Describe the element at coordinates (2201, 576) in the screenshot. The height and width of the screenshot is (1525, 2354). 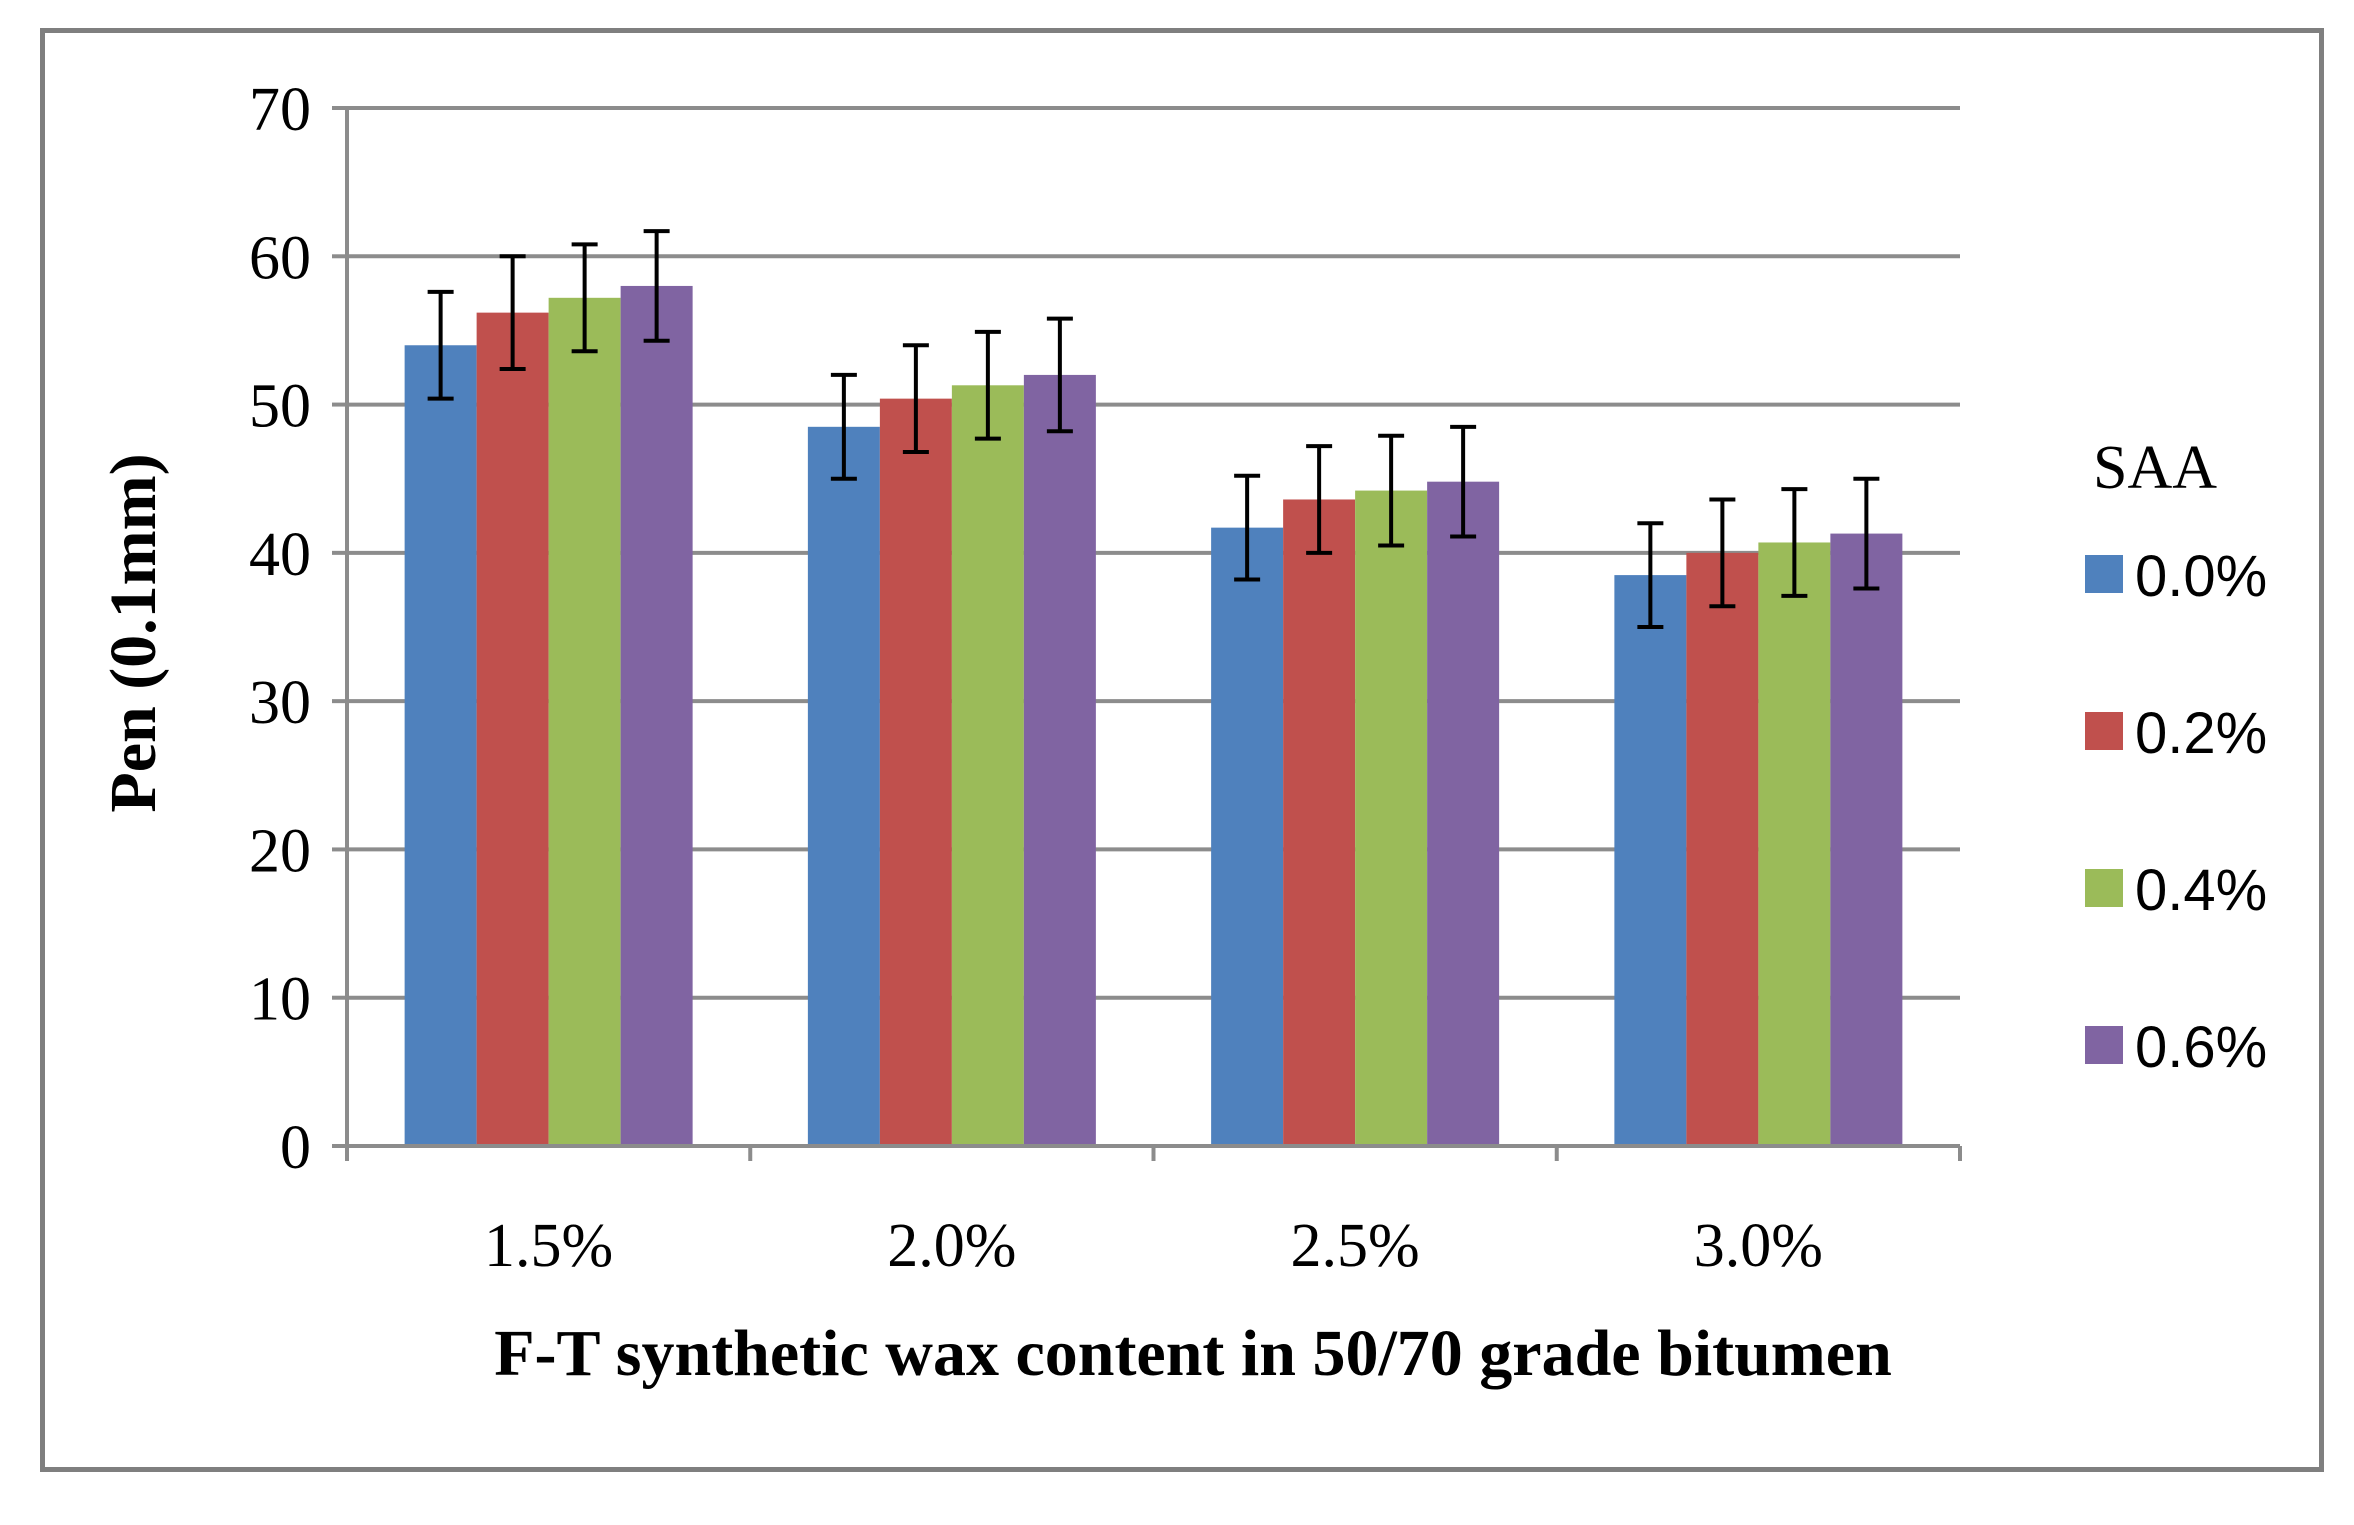
I see `legend-label: 0.0%` at that location.